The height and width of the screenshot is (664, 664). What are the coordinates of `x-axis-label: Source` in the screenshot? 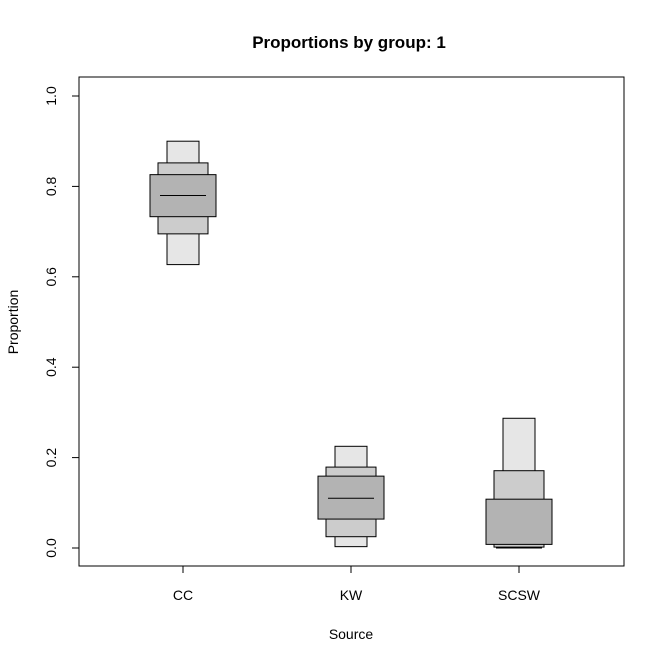 It's located at (351, 634).